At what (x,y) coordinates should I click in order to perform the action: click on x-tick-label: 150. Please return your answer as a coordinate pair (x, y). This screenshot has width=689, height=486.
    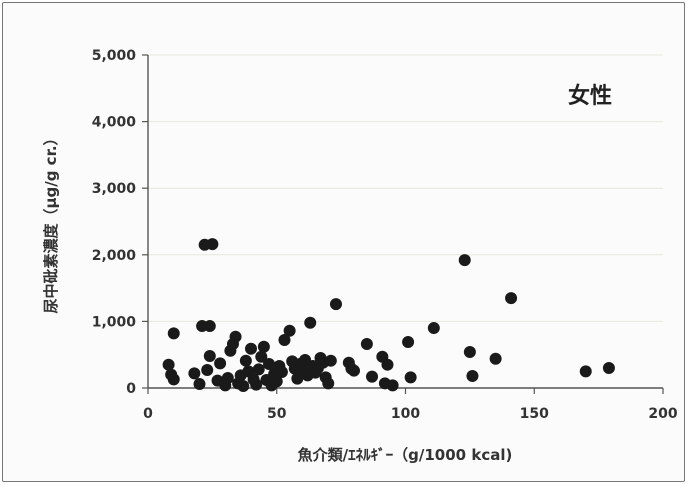
    Looking at the image, I should click on (534, 414).